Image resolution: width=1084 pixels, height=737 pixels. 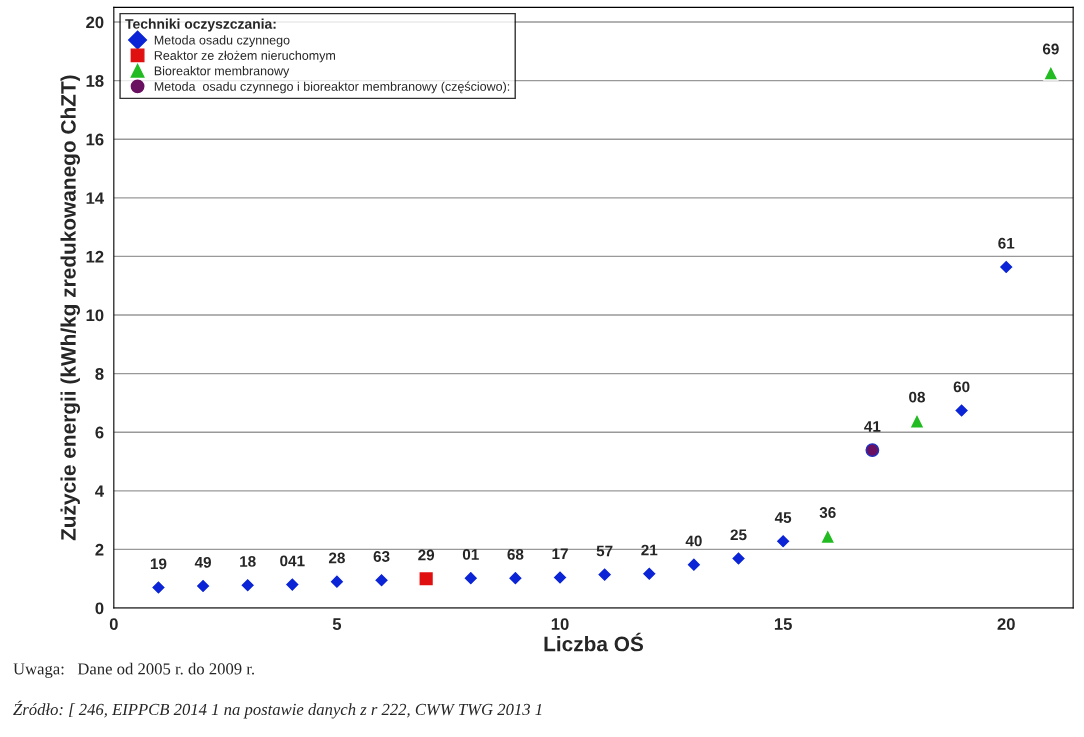 I want to click on legend-label: Bioreaktor membranowy, so click(x=222, y=72).